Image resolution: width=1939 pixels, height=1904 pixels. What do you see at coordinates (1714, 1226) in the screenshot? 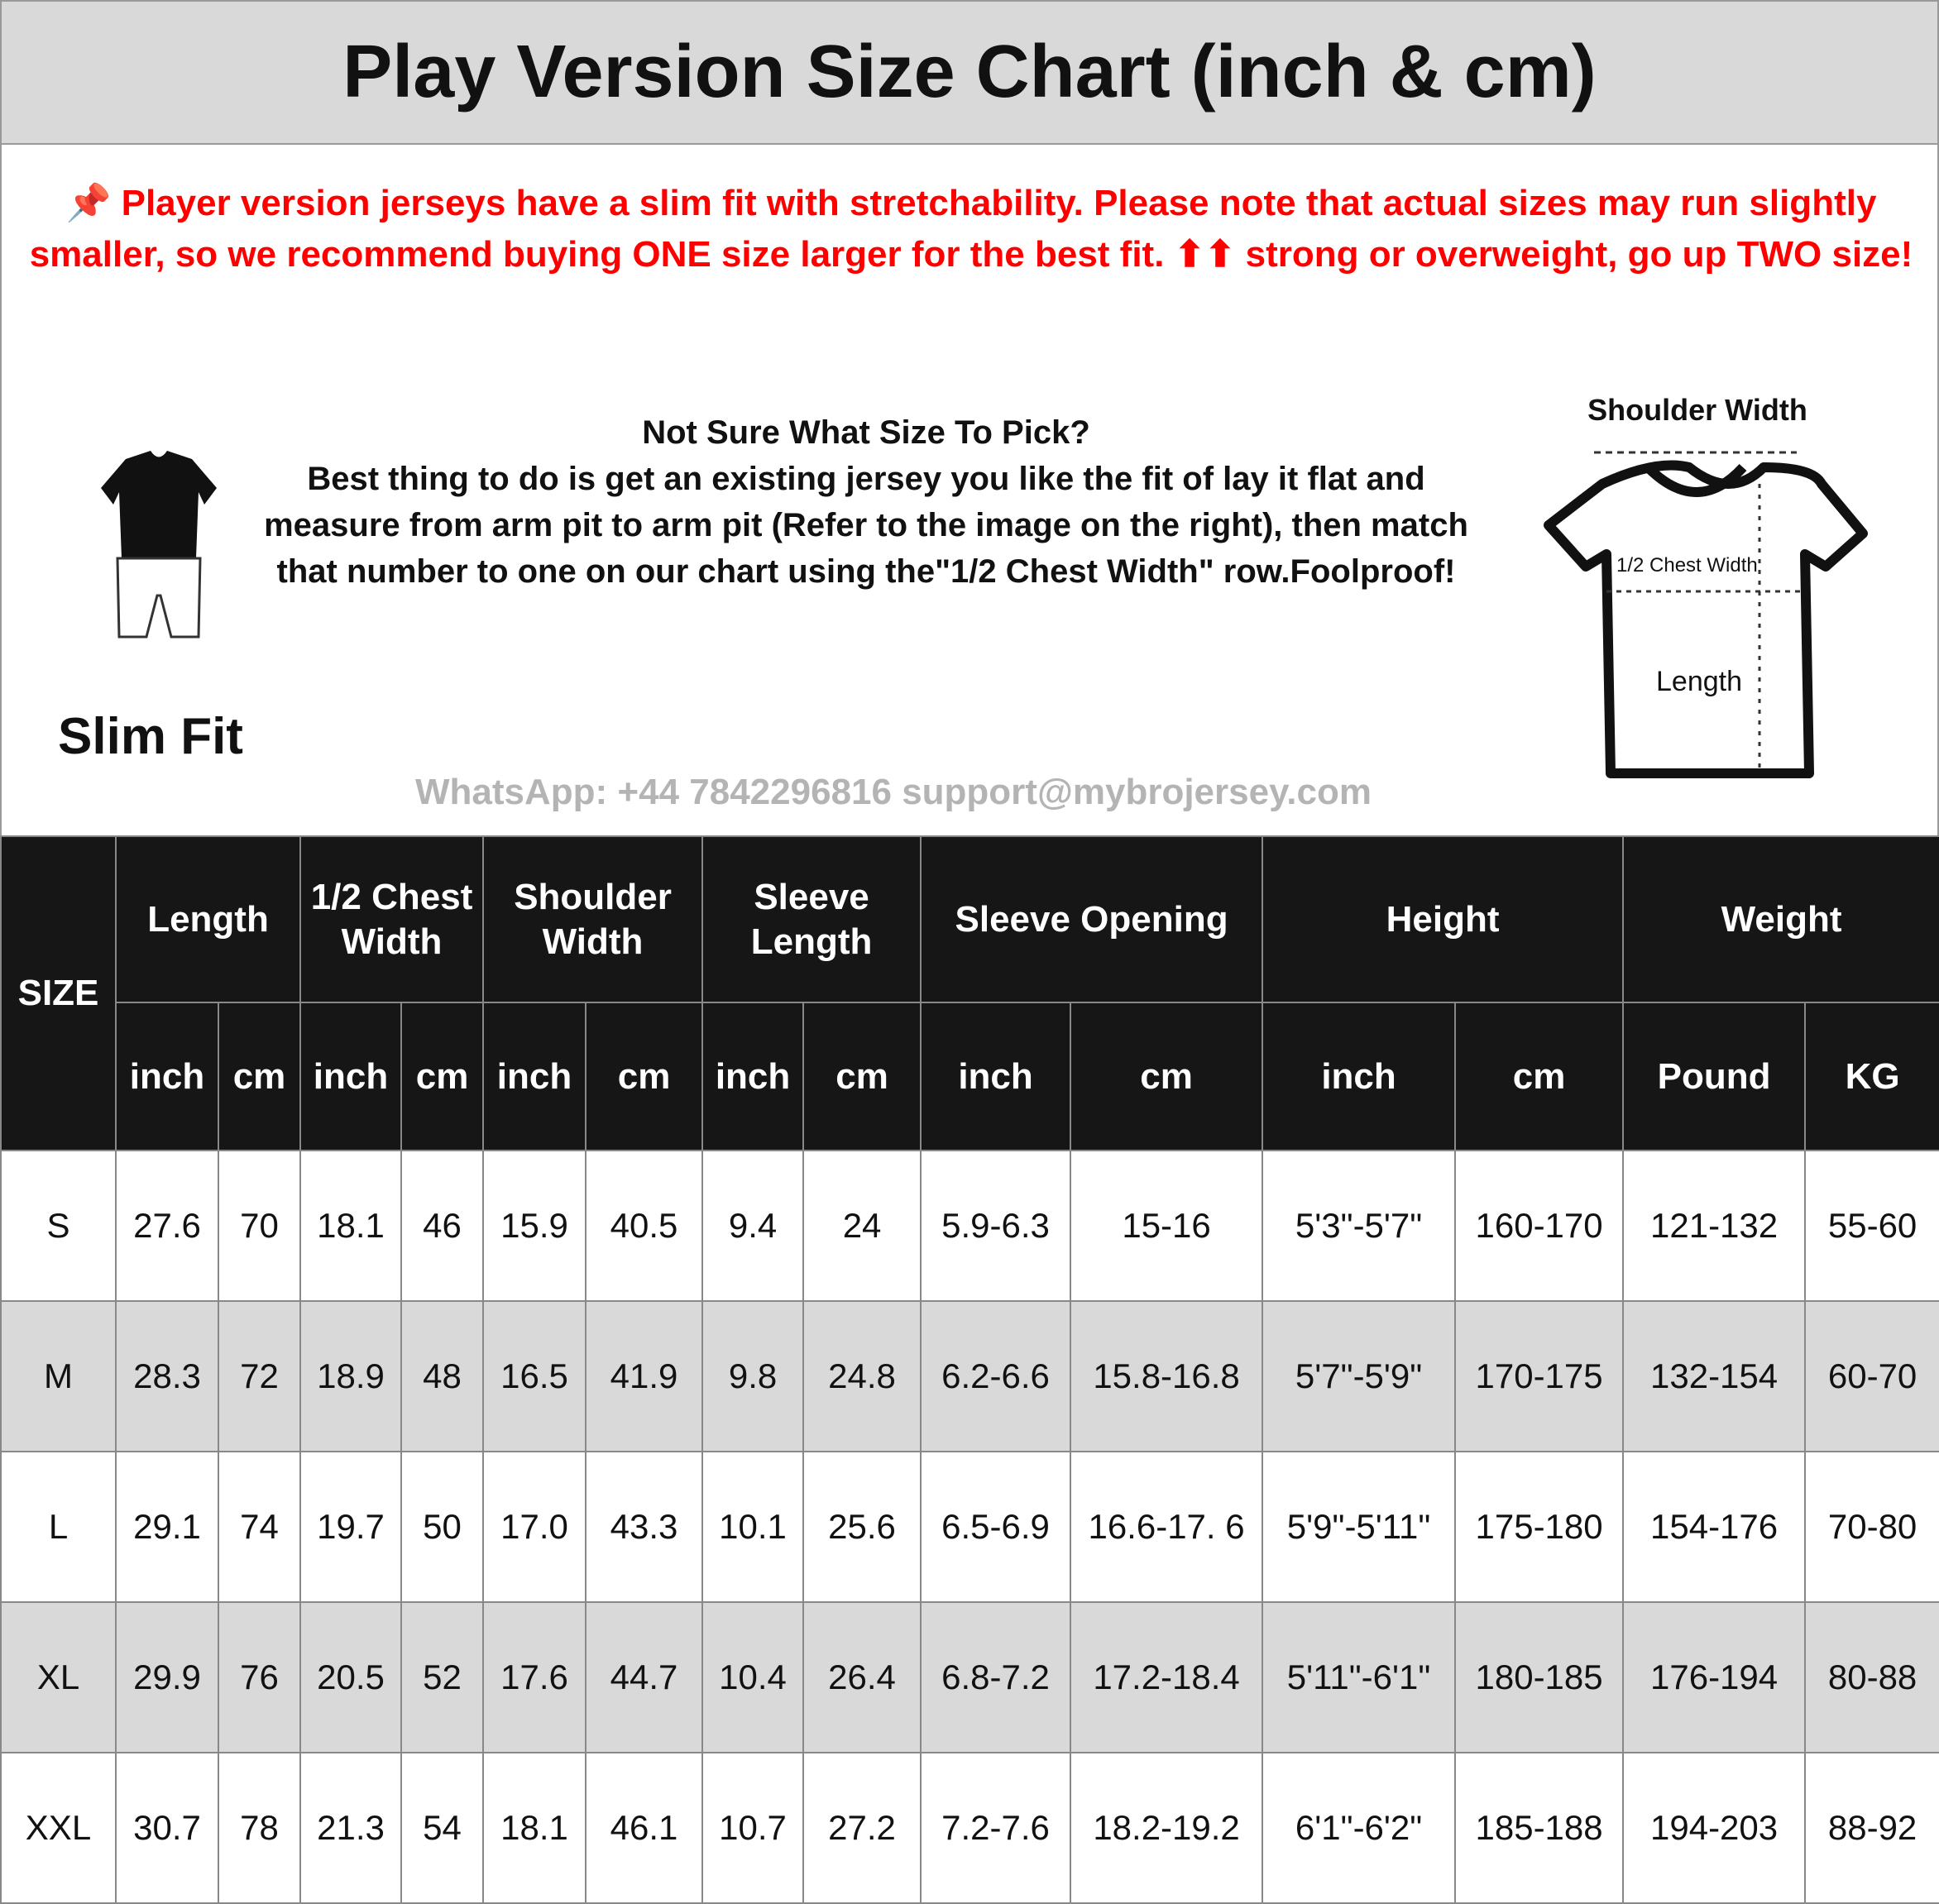
I see `value-cell: 121-132` at bounding box center [1714, 1226].